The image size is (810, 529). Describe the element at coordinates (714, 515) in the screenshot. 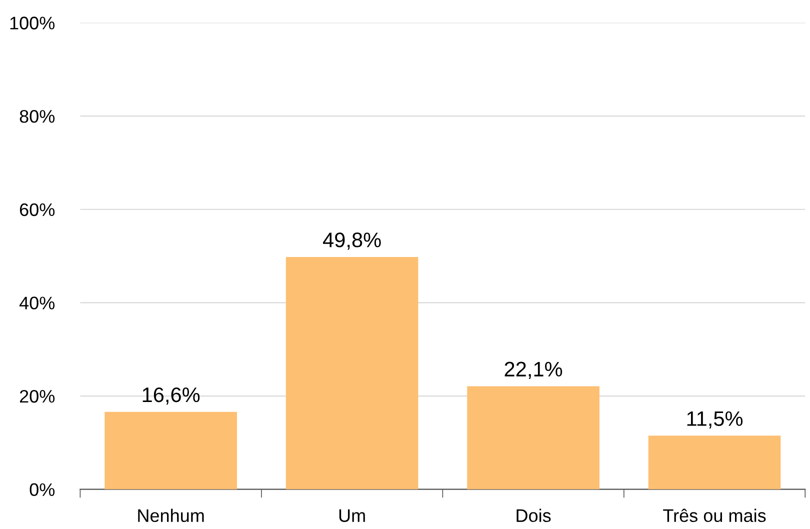

I see `x-tick-label: Três ou mais` at that location.